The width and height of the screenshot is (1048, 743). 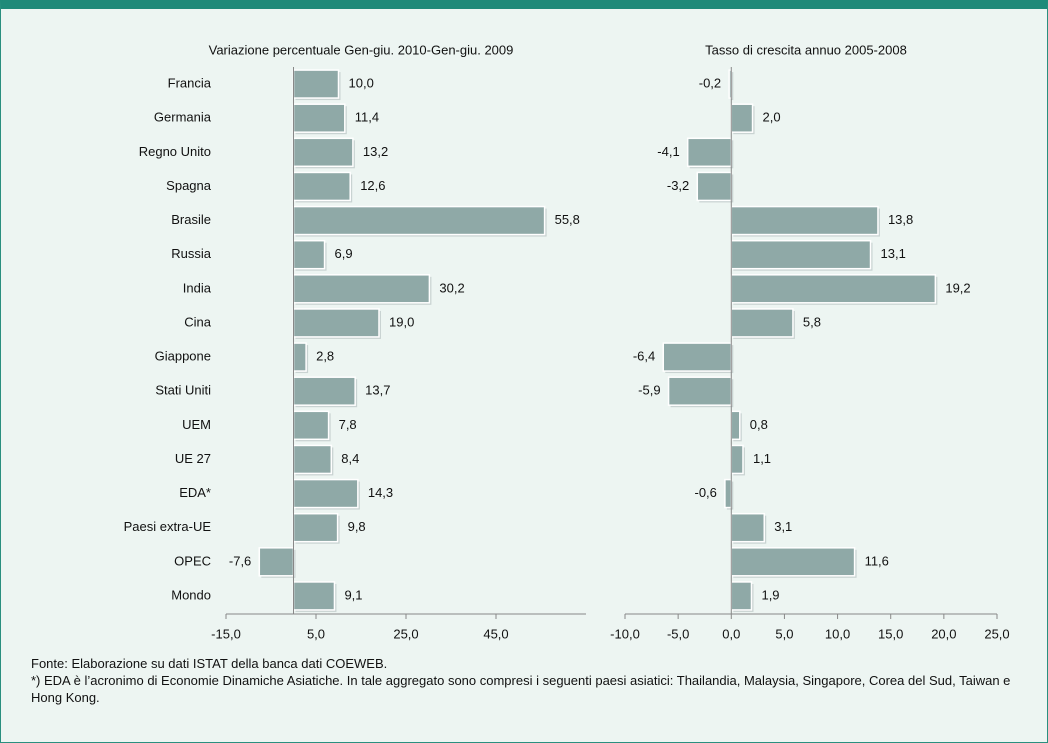 I want to click on x-tick-label: 0,0, so click(x=731, y=633).